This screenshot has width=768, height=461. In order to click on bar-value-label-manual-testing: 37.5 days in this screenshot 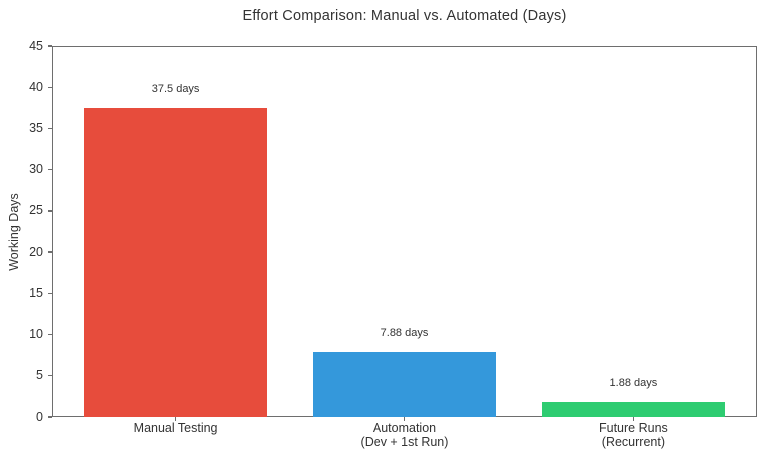, I will do `click(175, 88)`.